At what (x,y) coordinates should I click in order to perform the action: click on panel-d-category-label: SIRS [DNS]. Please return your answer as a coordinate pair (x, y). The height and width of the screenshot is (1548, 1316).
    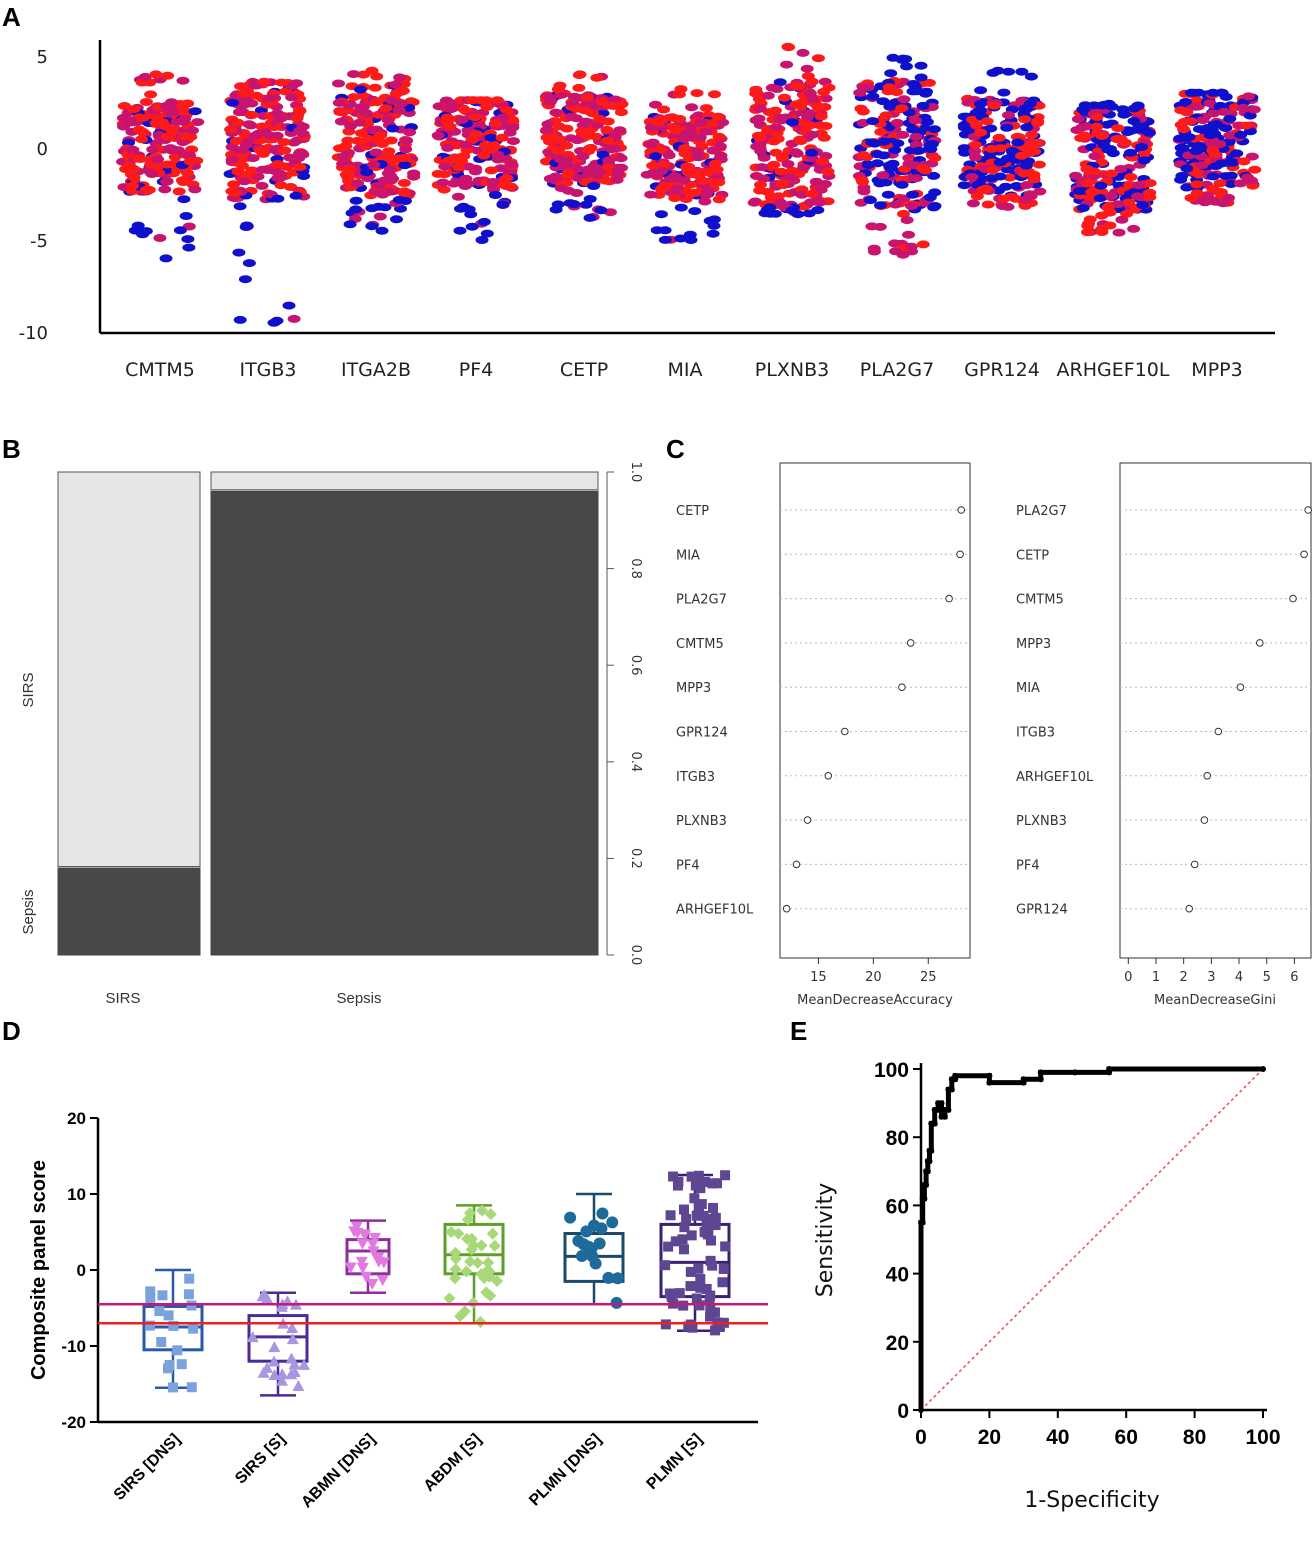
    Looking at the image, I should click on (147, 1467).